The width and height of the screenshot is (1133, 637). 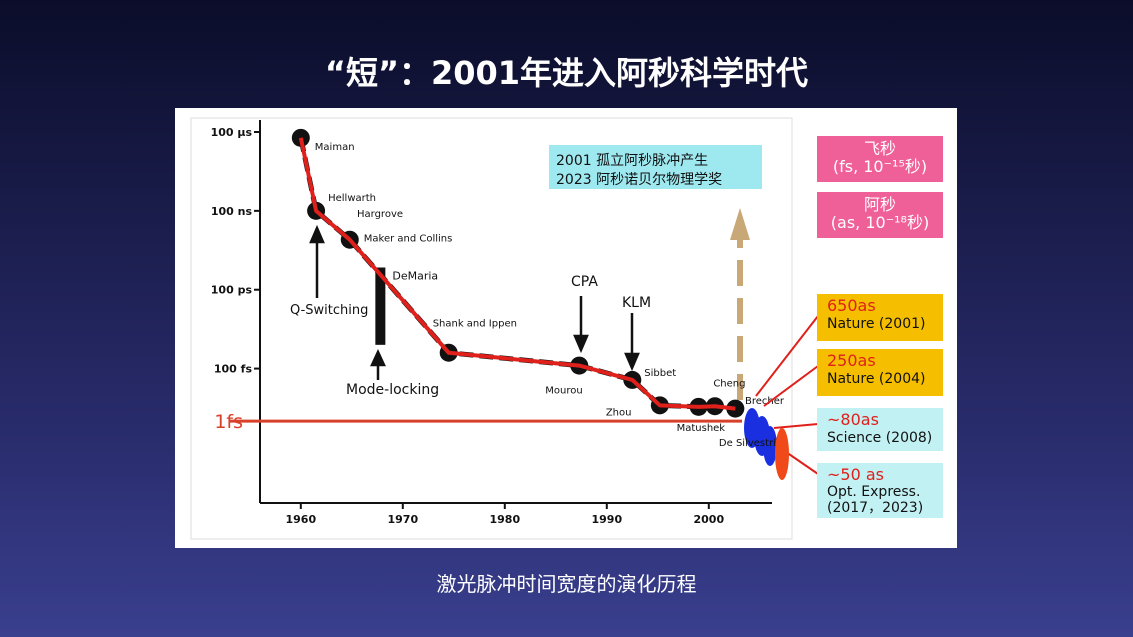 What do you see at coordinates (392, 390) in the screenshot?
I see `arrow-label: Mode-locking` at bounding box center [392, 390].